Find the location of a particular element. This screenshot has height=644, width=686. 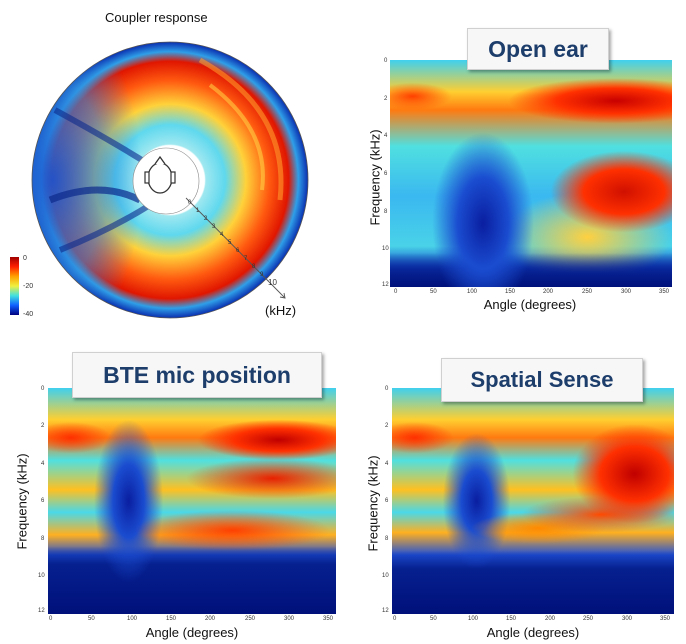

bte-xtick-label: 350 is located at coordinates (328, 619).